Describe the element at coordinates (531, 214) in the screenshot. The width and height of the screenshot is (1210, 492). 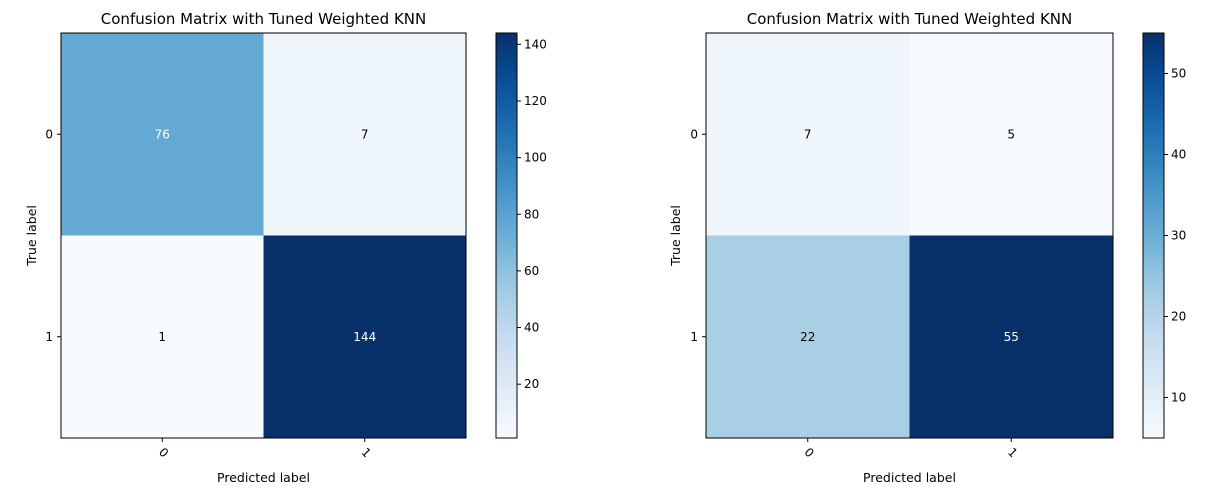
I see `colorbar-tick-label: 80` at that location.